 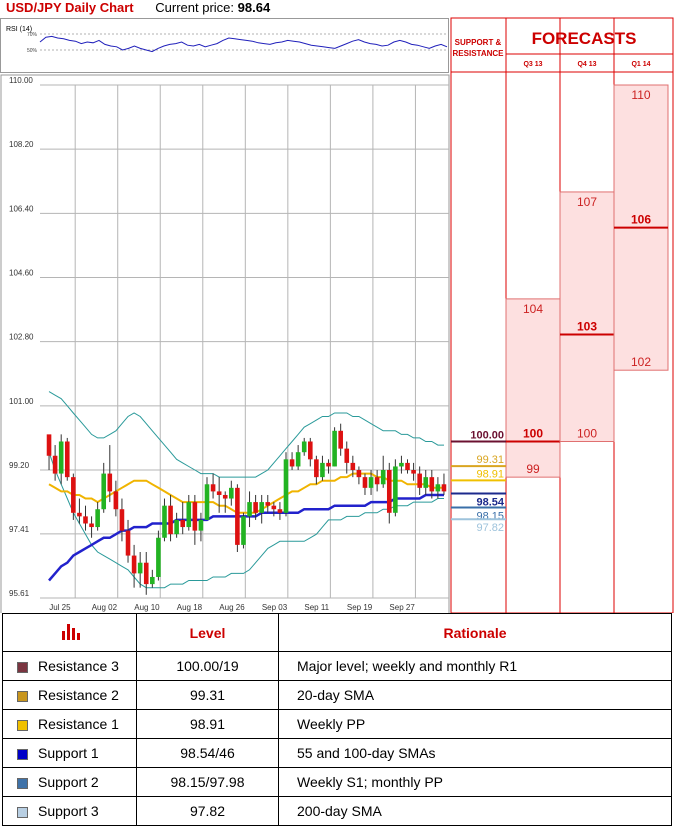 What do you see at coordinates (207, 753) in the screenshot?
I see `row-level: 98.54/46` at bounding box center [207, 753].